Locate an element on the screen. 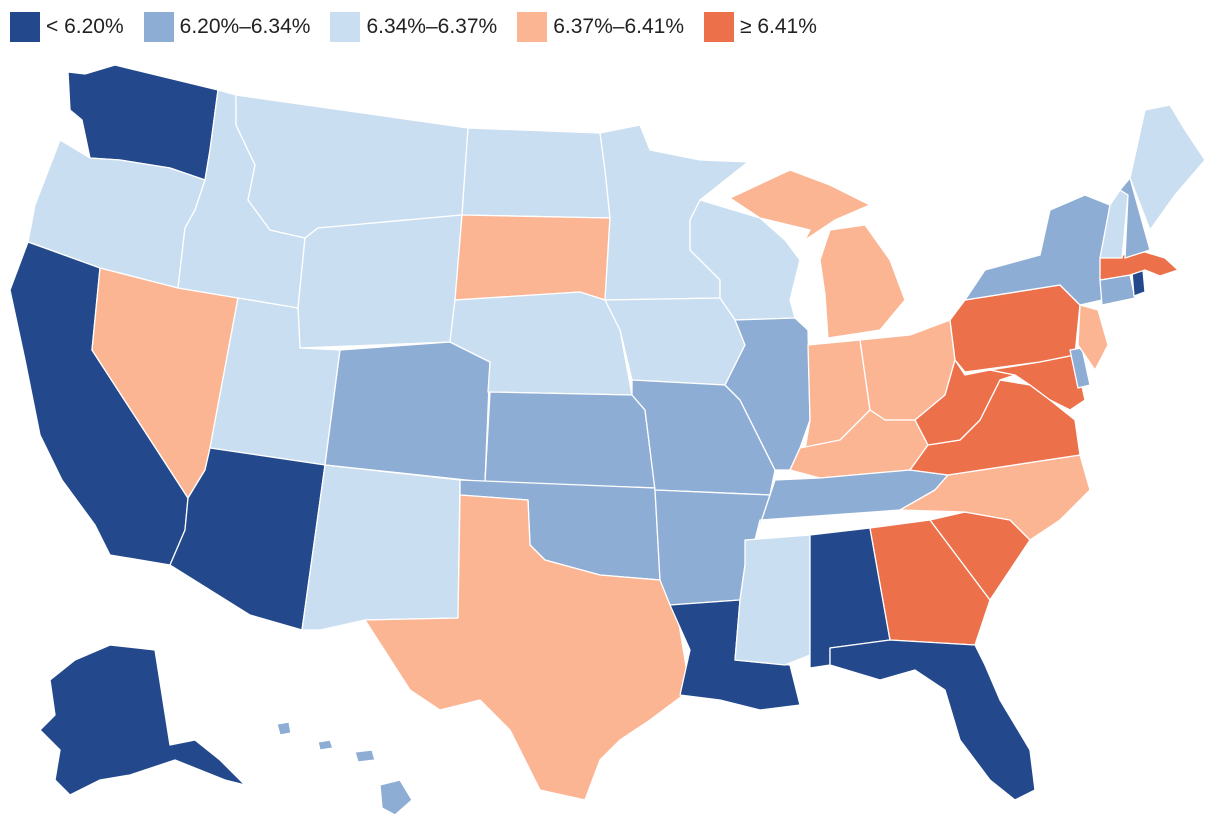  state-new-jersey is located at coordinates (1093, 337).